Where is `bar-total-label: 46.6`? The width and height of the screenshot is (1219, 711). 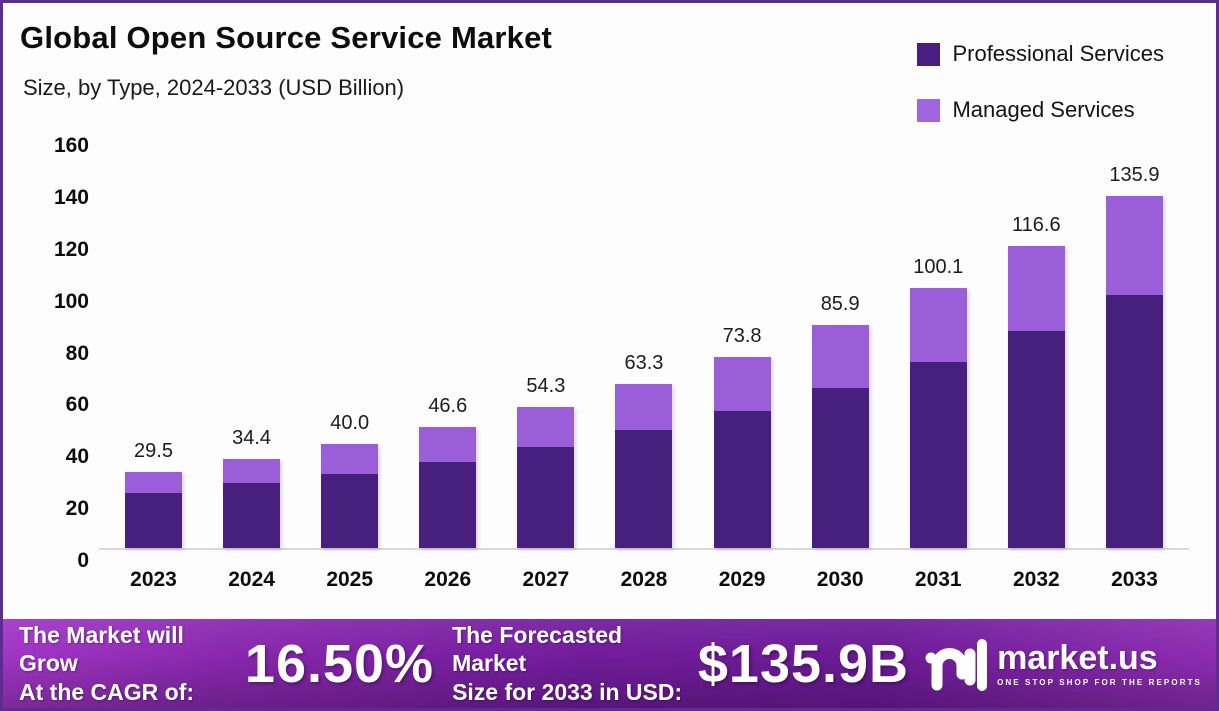
bar-total-label: 46.6 is located at coordinates (448, 406).